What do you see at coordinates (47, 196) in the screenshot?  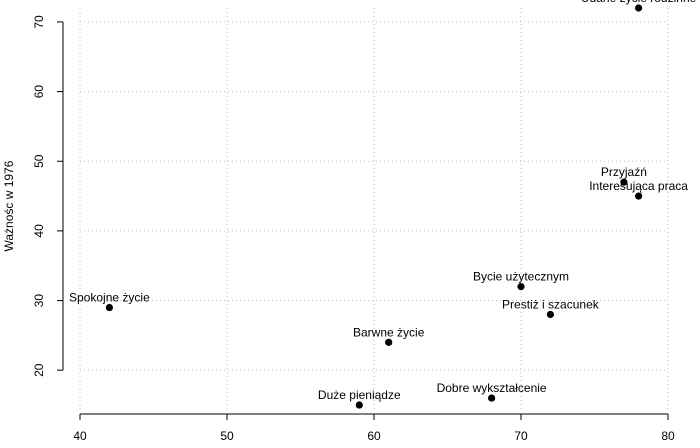 I see `y-ticks: 20 30 40 50 60 70` at bounding box center [47, 196].